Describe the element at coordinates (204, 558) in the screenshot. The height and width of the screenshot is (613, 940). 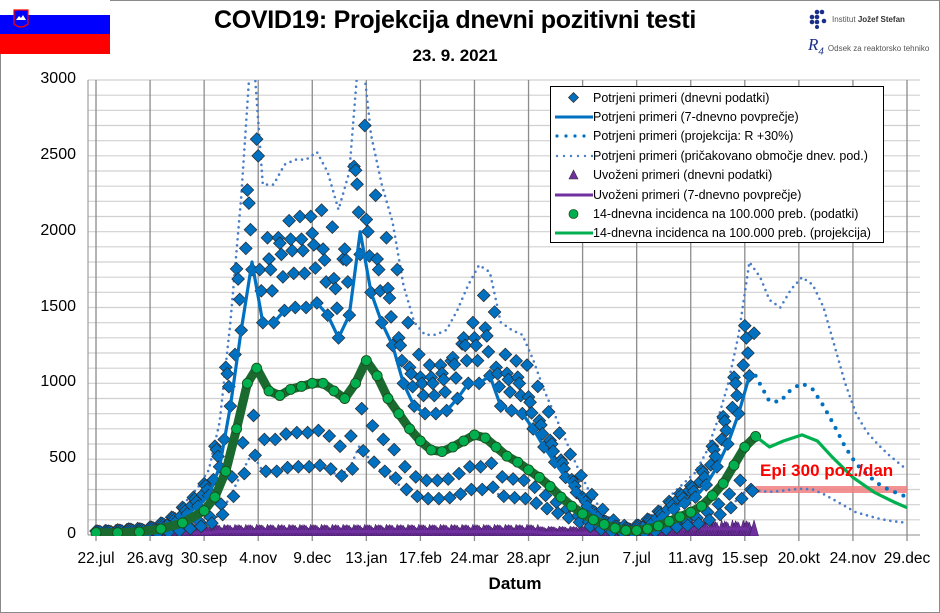
I see `x-tick-label: 30.sep` at that location.